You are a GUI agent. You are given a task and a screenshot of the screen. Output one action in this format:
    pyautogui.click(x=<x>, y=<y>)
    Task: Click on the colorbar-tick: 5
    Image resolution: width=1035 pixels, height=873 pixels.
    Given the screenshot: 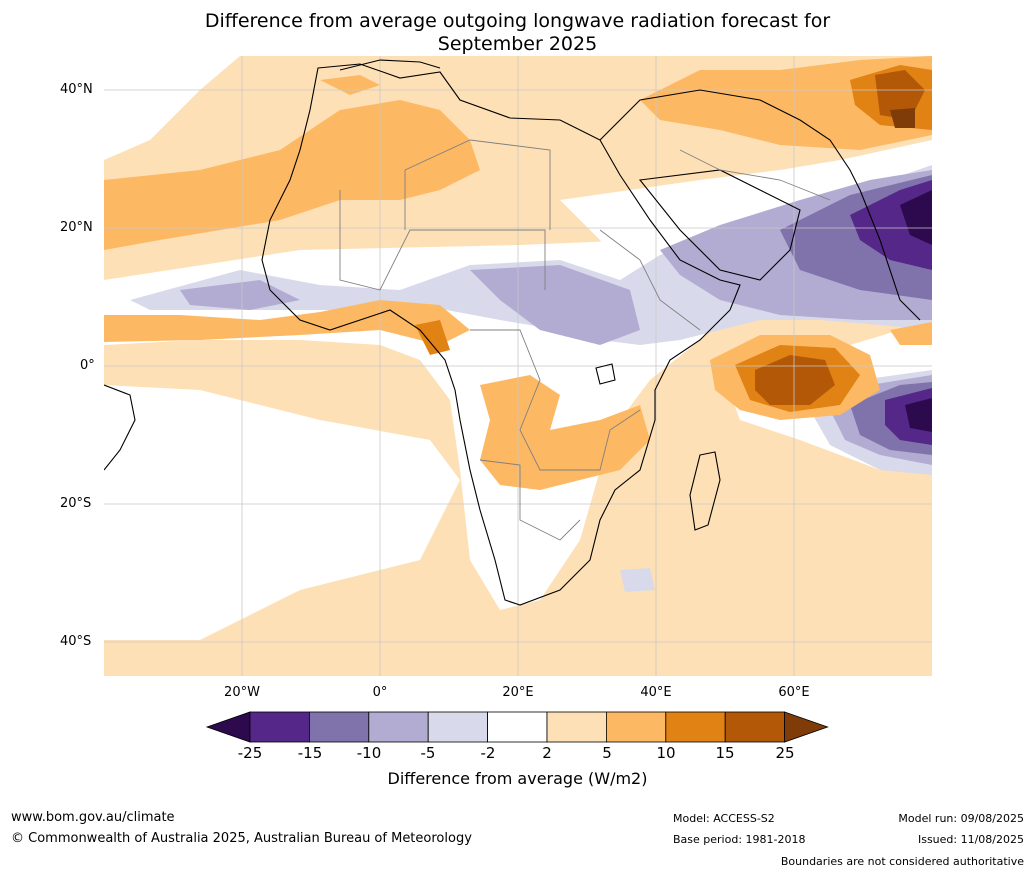 What is the action you would take?
    pyautogui.click(x=607, y=753)
    